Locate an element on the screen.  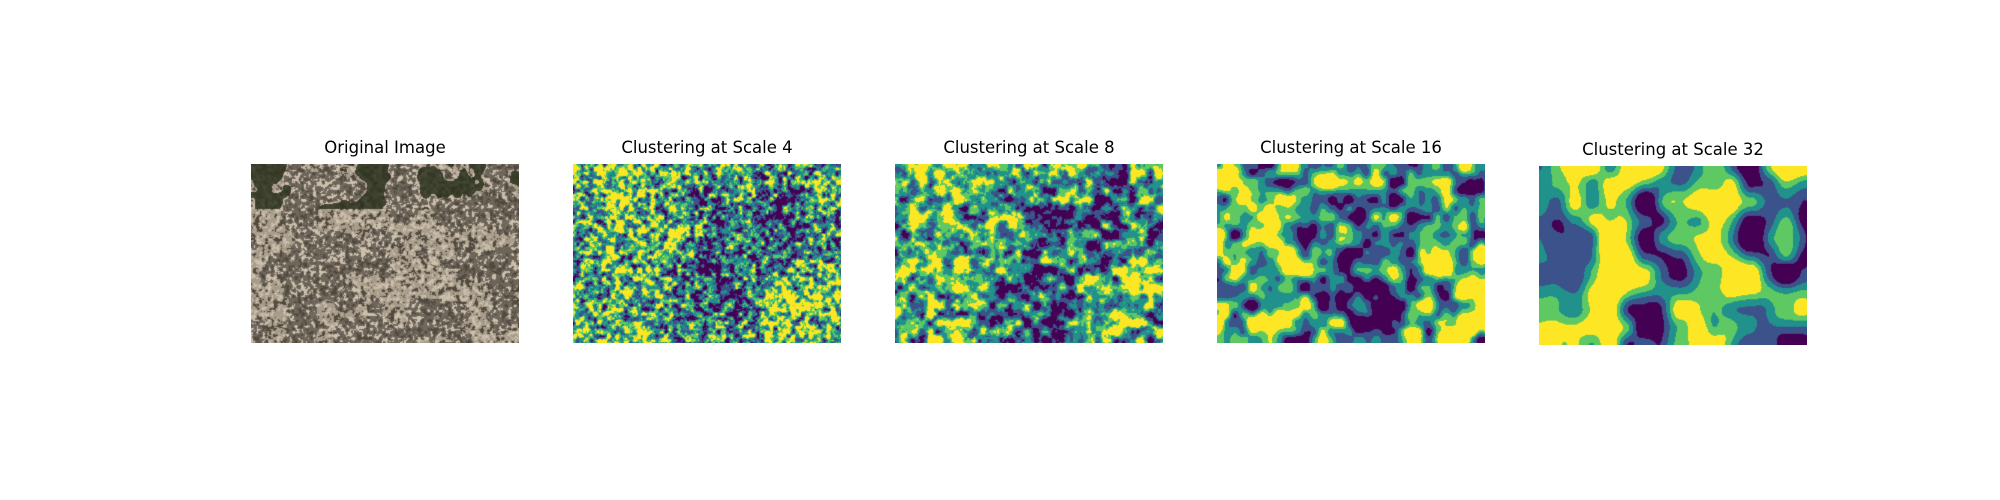
panel-title: Original Image is located at coordinates (385, 147).